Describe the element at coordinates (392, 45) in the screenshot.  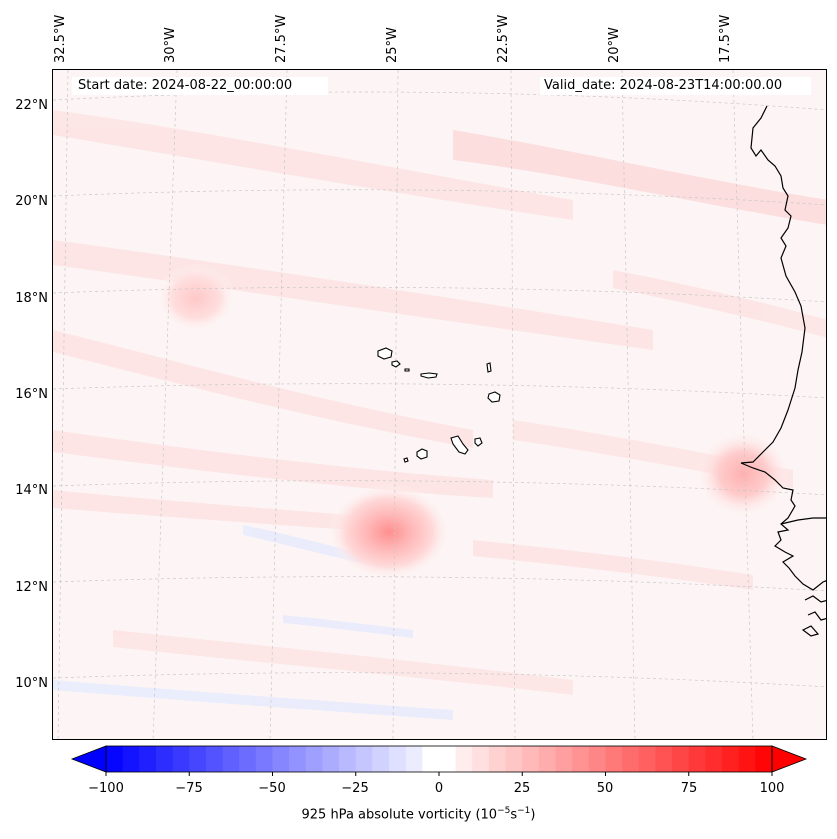
I see `lon-label-25w: 25°W` at that location.